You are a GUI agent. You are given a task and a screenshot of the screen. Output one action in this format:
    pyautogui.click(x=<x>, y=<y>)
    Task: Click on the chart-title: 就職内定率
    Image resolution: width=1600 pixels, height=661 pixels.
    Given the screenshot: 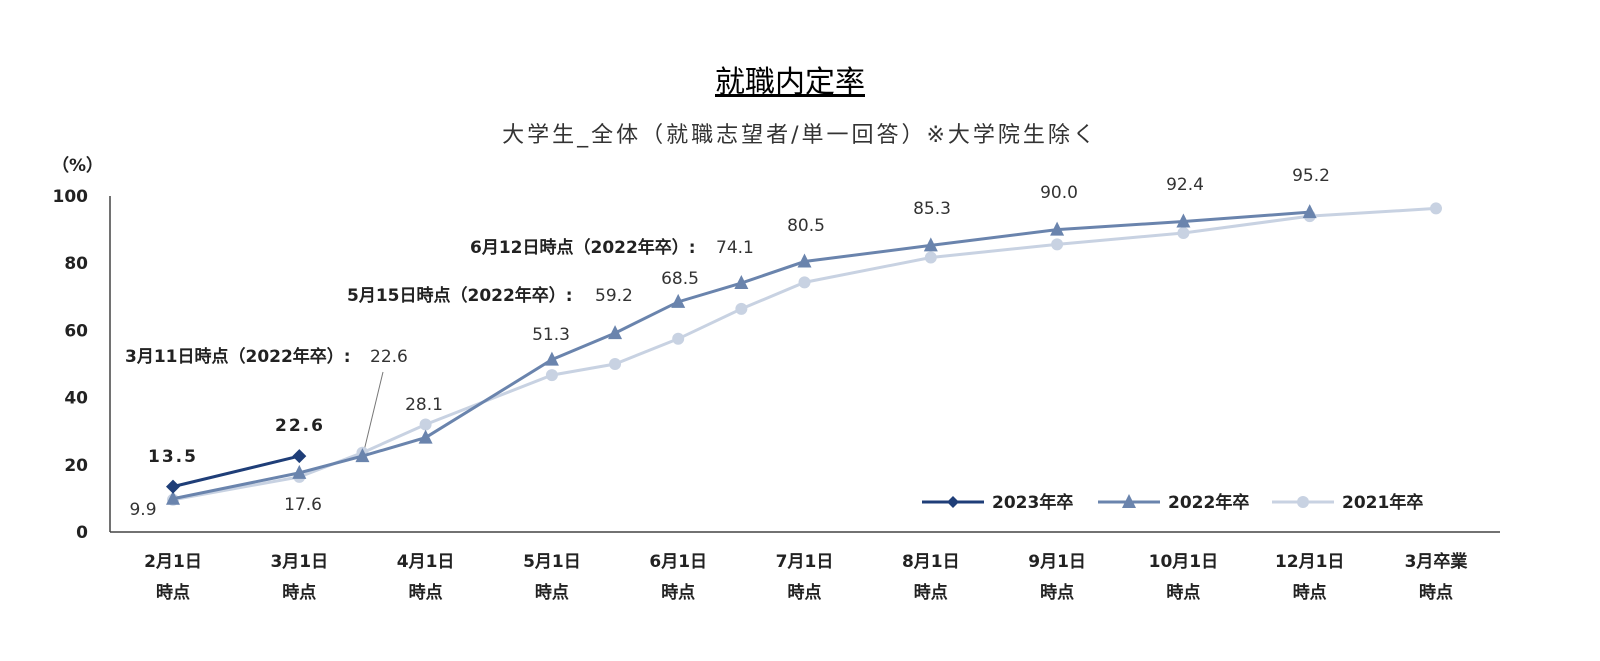 What is the action you would take?
    pyautogui.click(x=790, y=82)
    